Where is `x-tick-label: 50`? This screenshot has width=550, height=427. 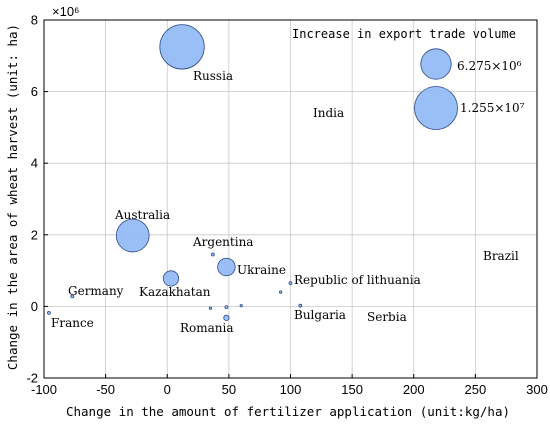 x-tick-label: 50 is located at coordinates (229, 389).